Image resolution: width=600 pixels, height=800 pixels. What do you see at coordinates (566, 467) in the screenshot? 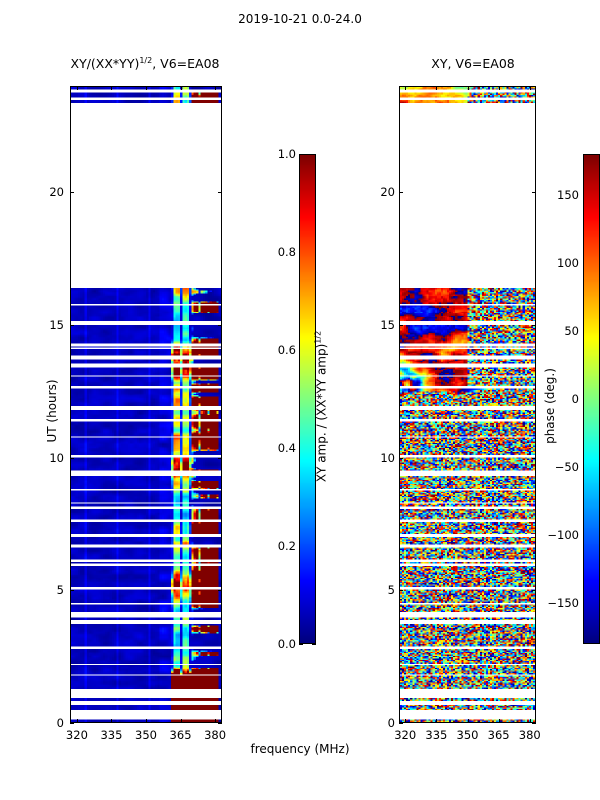
I see `phase-colorbar-ticklabel-2: −50` at bounding box center [566, 467].